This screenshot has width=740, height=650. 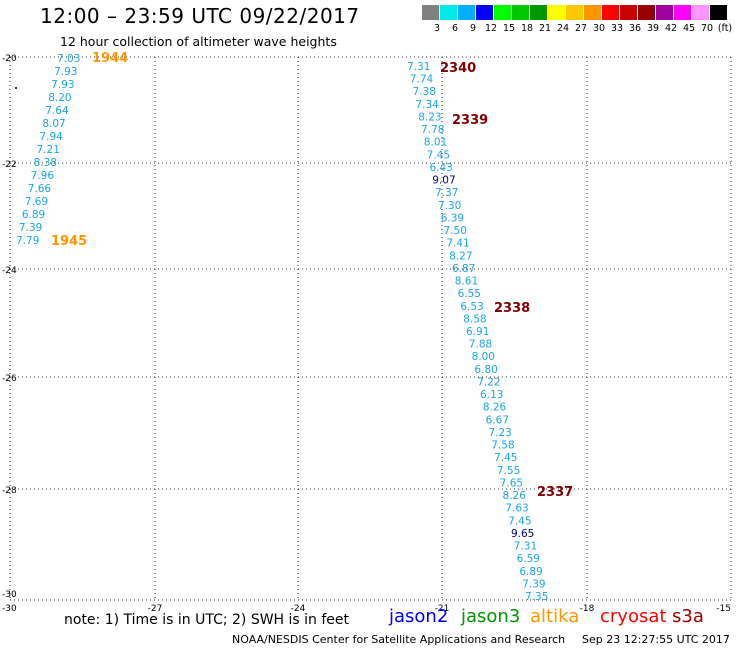 What do you see at coordinates (522, 534) in the screenshot?
I see `wave-height-value: 9.65` at bounding box center [522, 534].